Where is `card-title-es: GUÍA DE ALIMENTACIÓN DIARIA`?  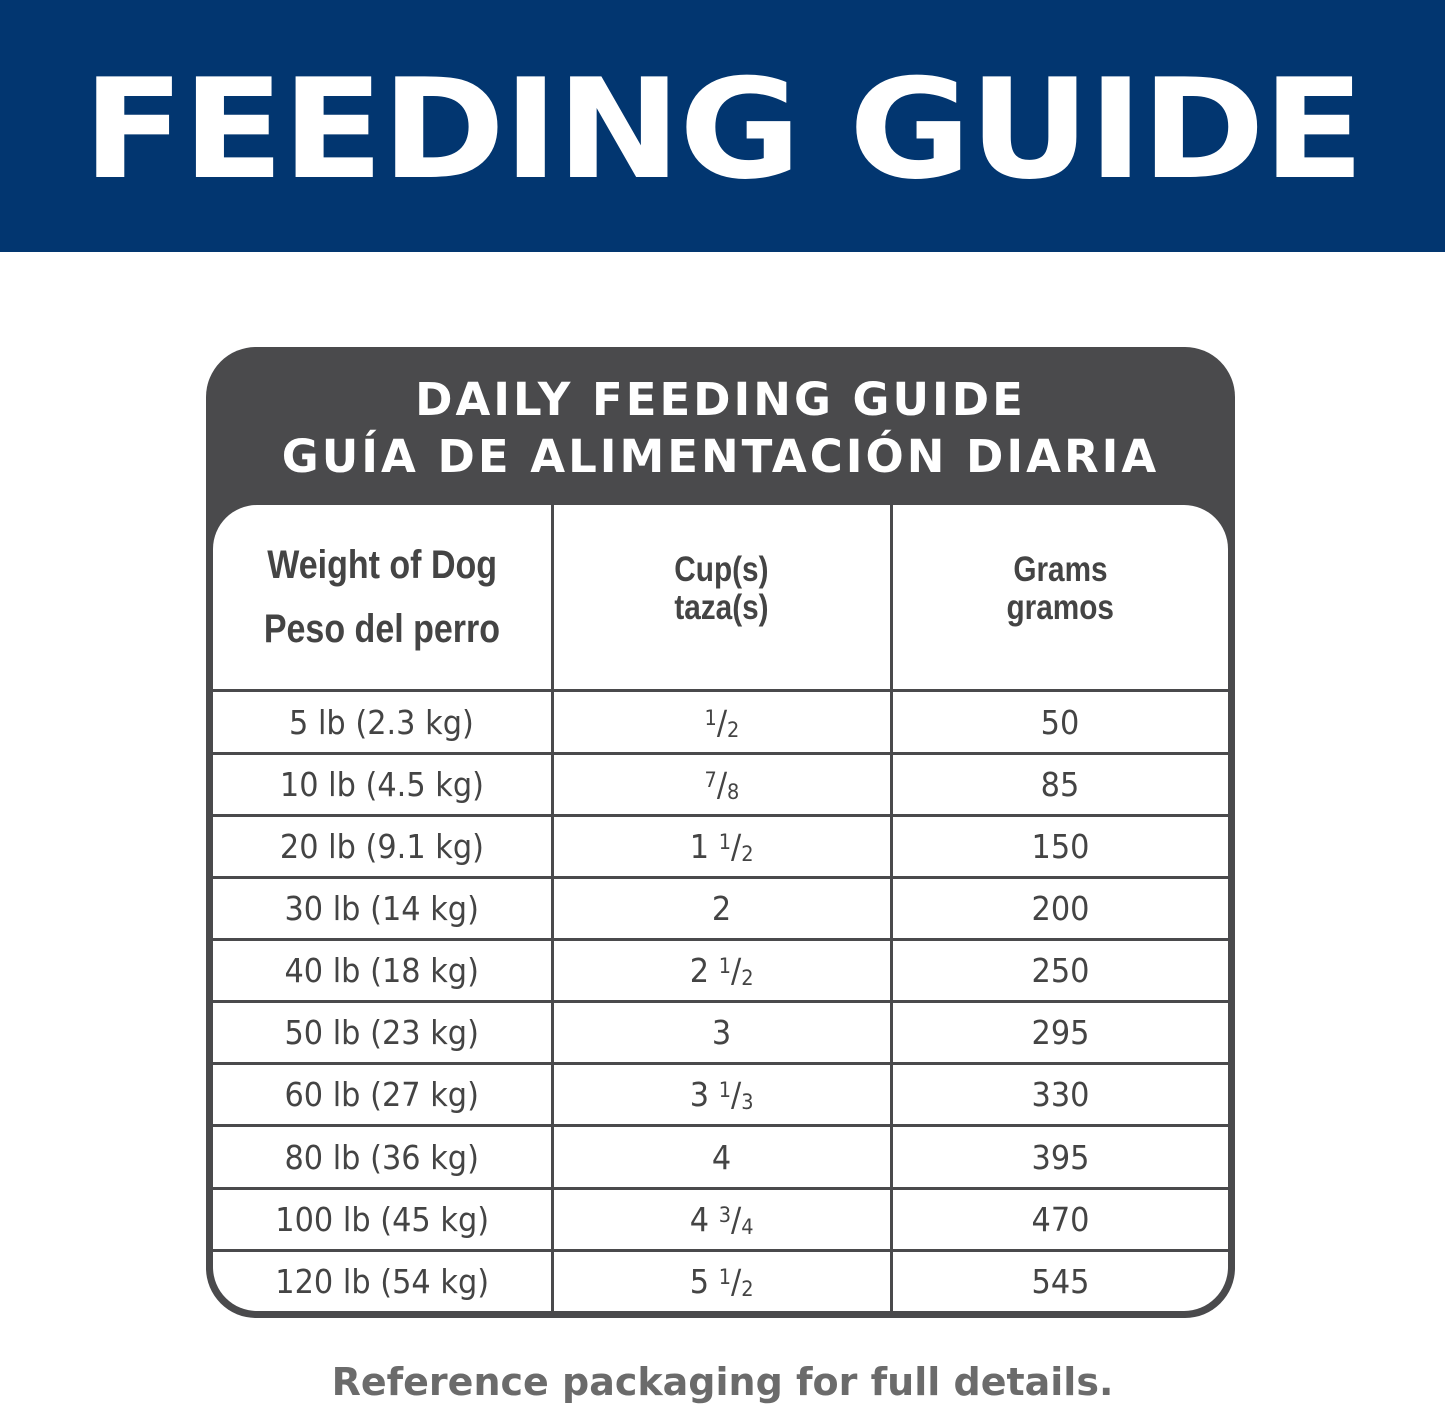 card-title-es: GUÍA DE ALIMENTACIÓN DIARIA is located at coordinates (720, 456).